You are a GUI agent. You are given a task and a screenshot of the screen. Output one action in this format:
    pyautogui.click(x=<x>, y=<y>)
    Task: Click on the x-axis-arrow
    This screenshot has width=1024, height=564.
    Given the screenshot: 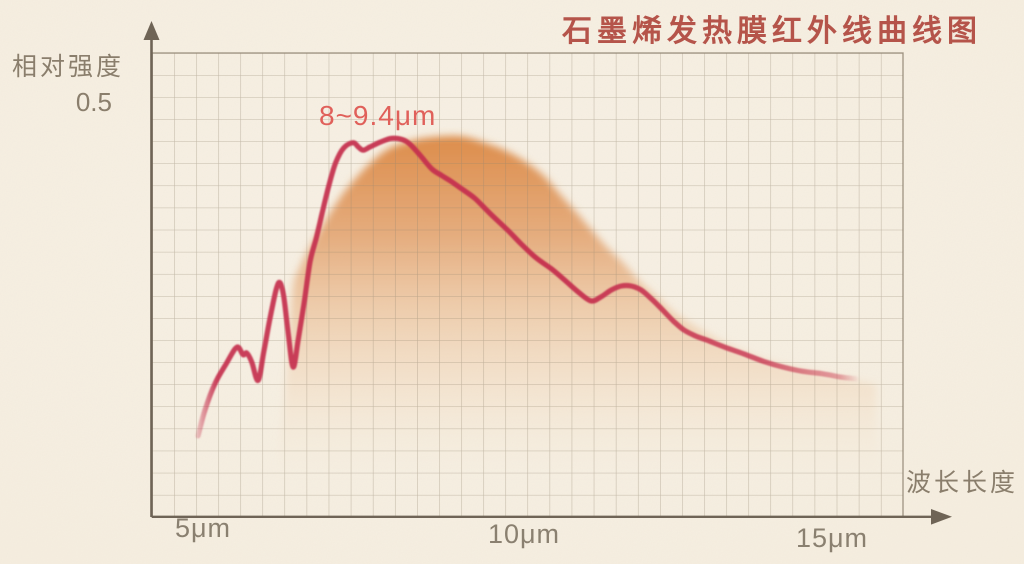 What is the action you would take?
    pyautogui.click(x=941, y=517)
    